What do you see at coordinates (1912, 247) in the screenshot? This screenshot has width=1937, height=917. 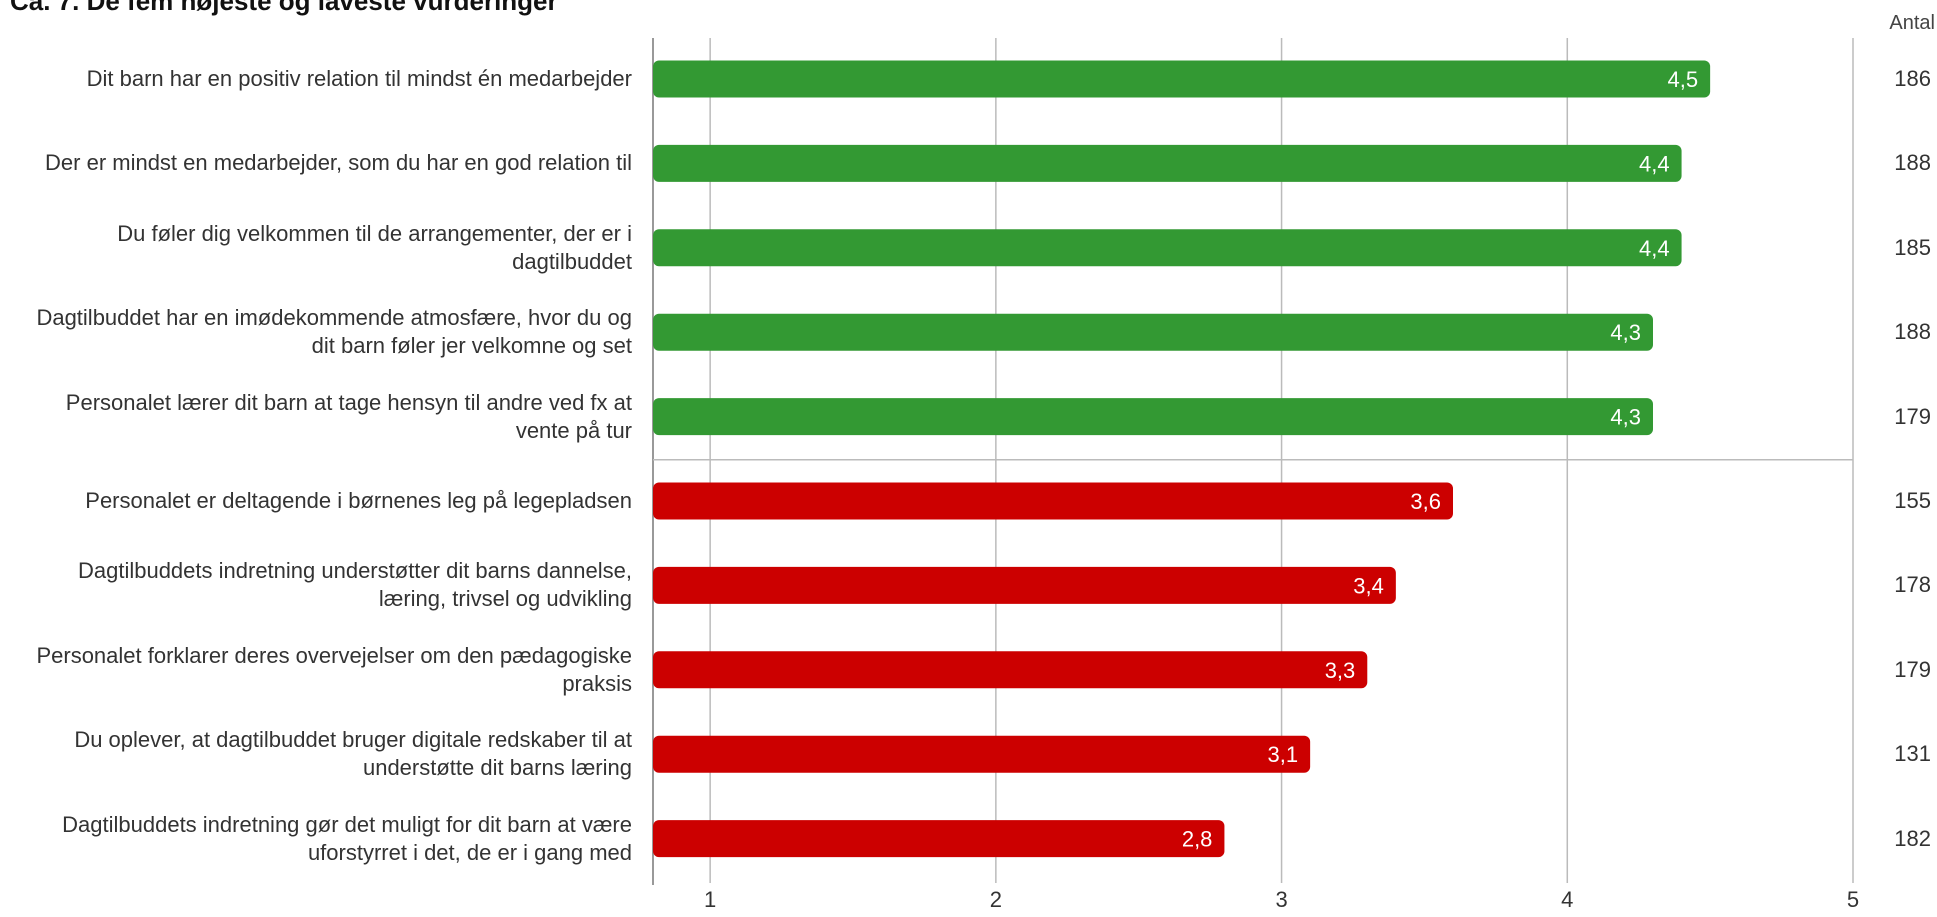 I see `count-value: 185` at bounding box center [1912, 247].